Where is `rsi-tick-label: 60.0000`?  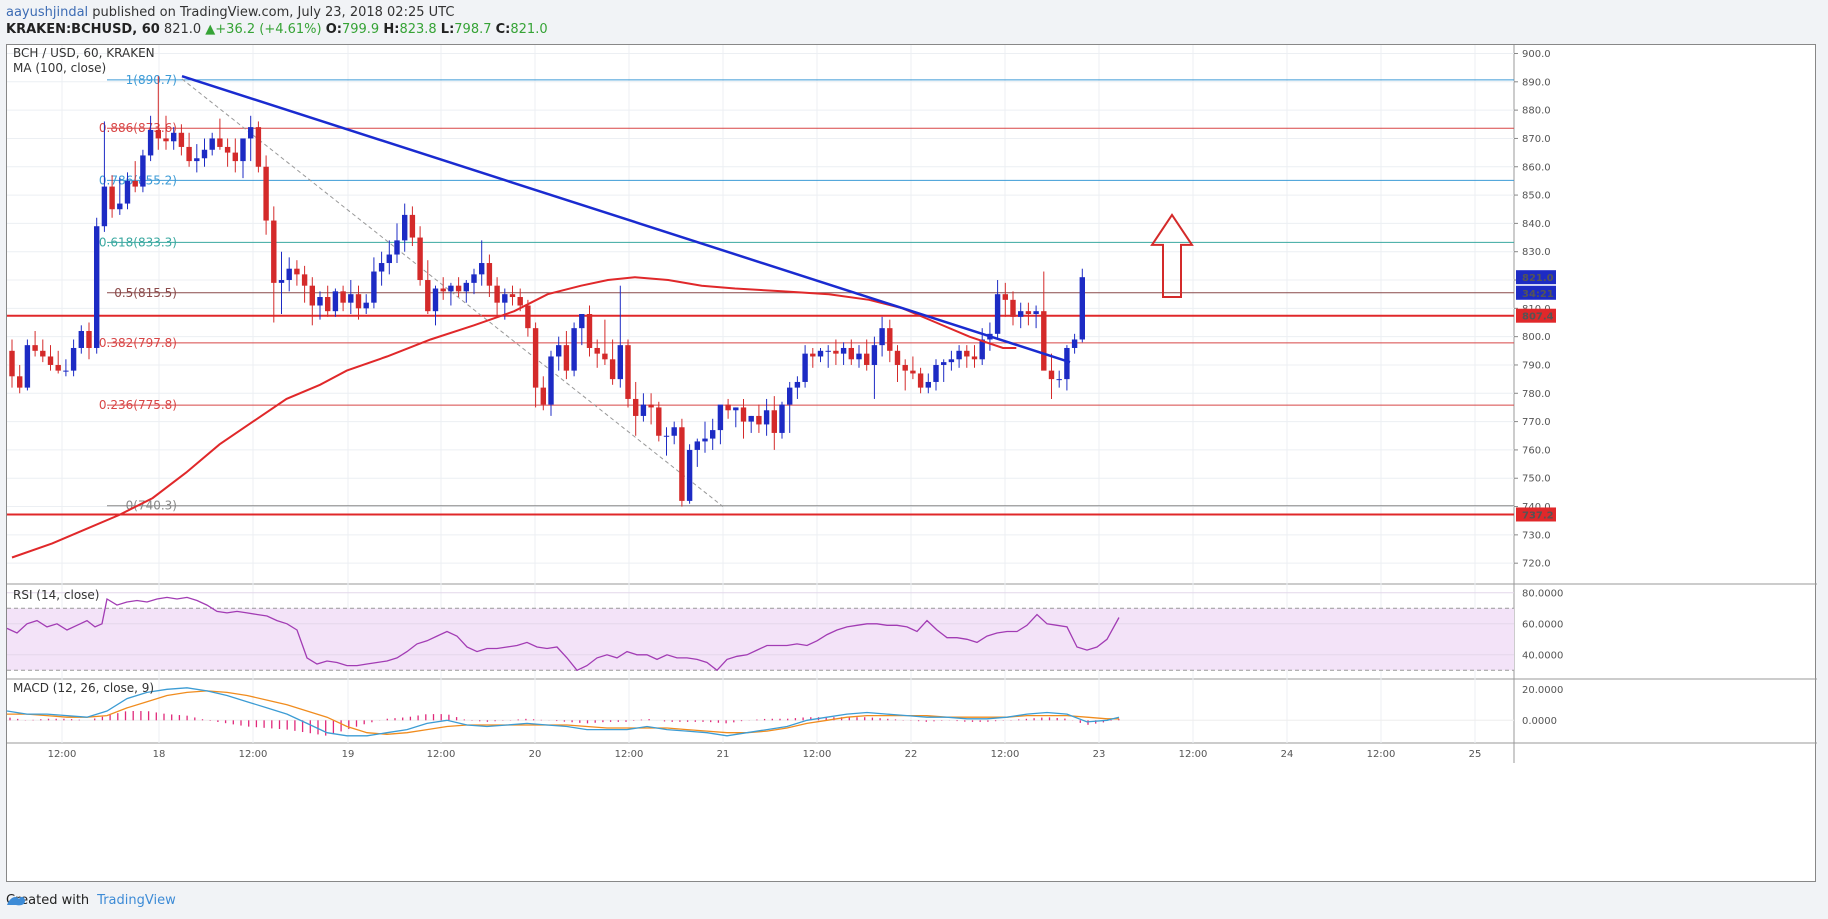
rsi-tick-label: 60.0000 is located at coordinates (1542, 624).